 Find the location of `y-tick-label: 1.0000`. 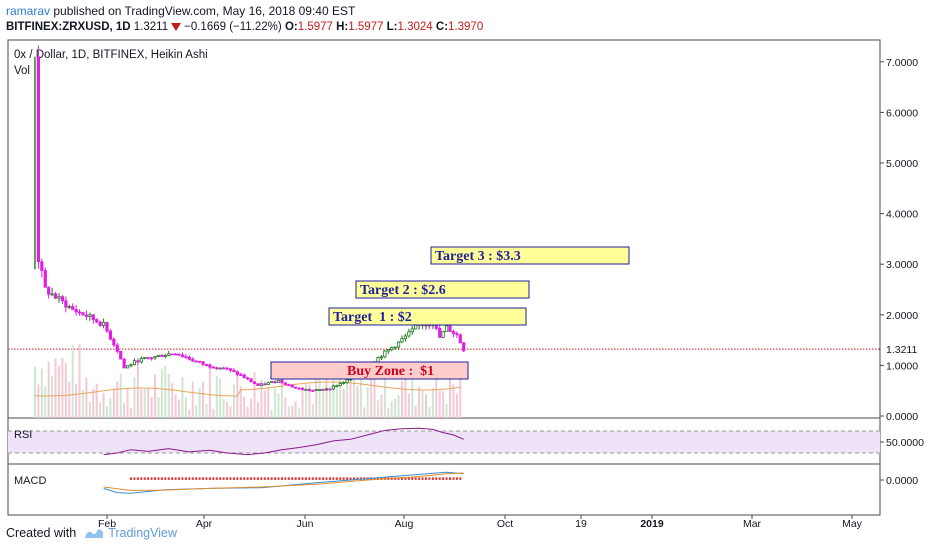

y-tick-label: 1.0000 is located at coordinates (902, 366).